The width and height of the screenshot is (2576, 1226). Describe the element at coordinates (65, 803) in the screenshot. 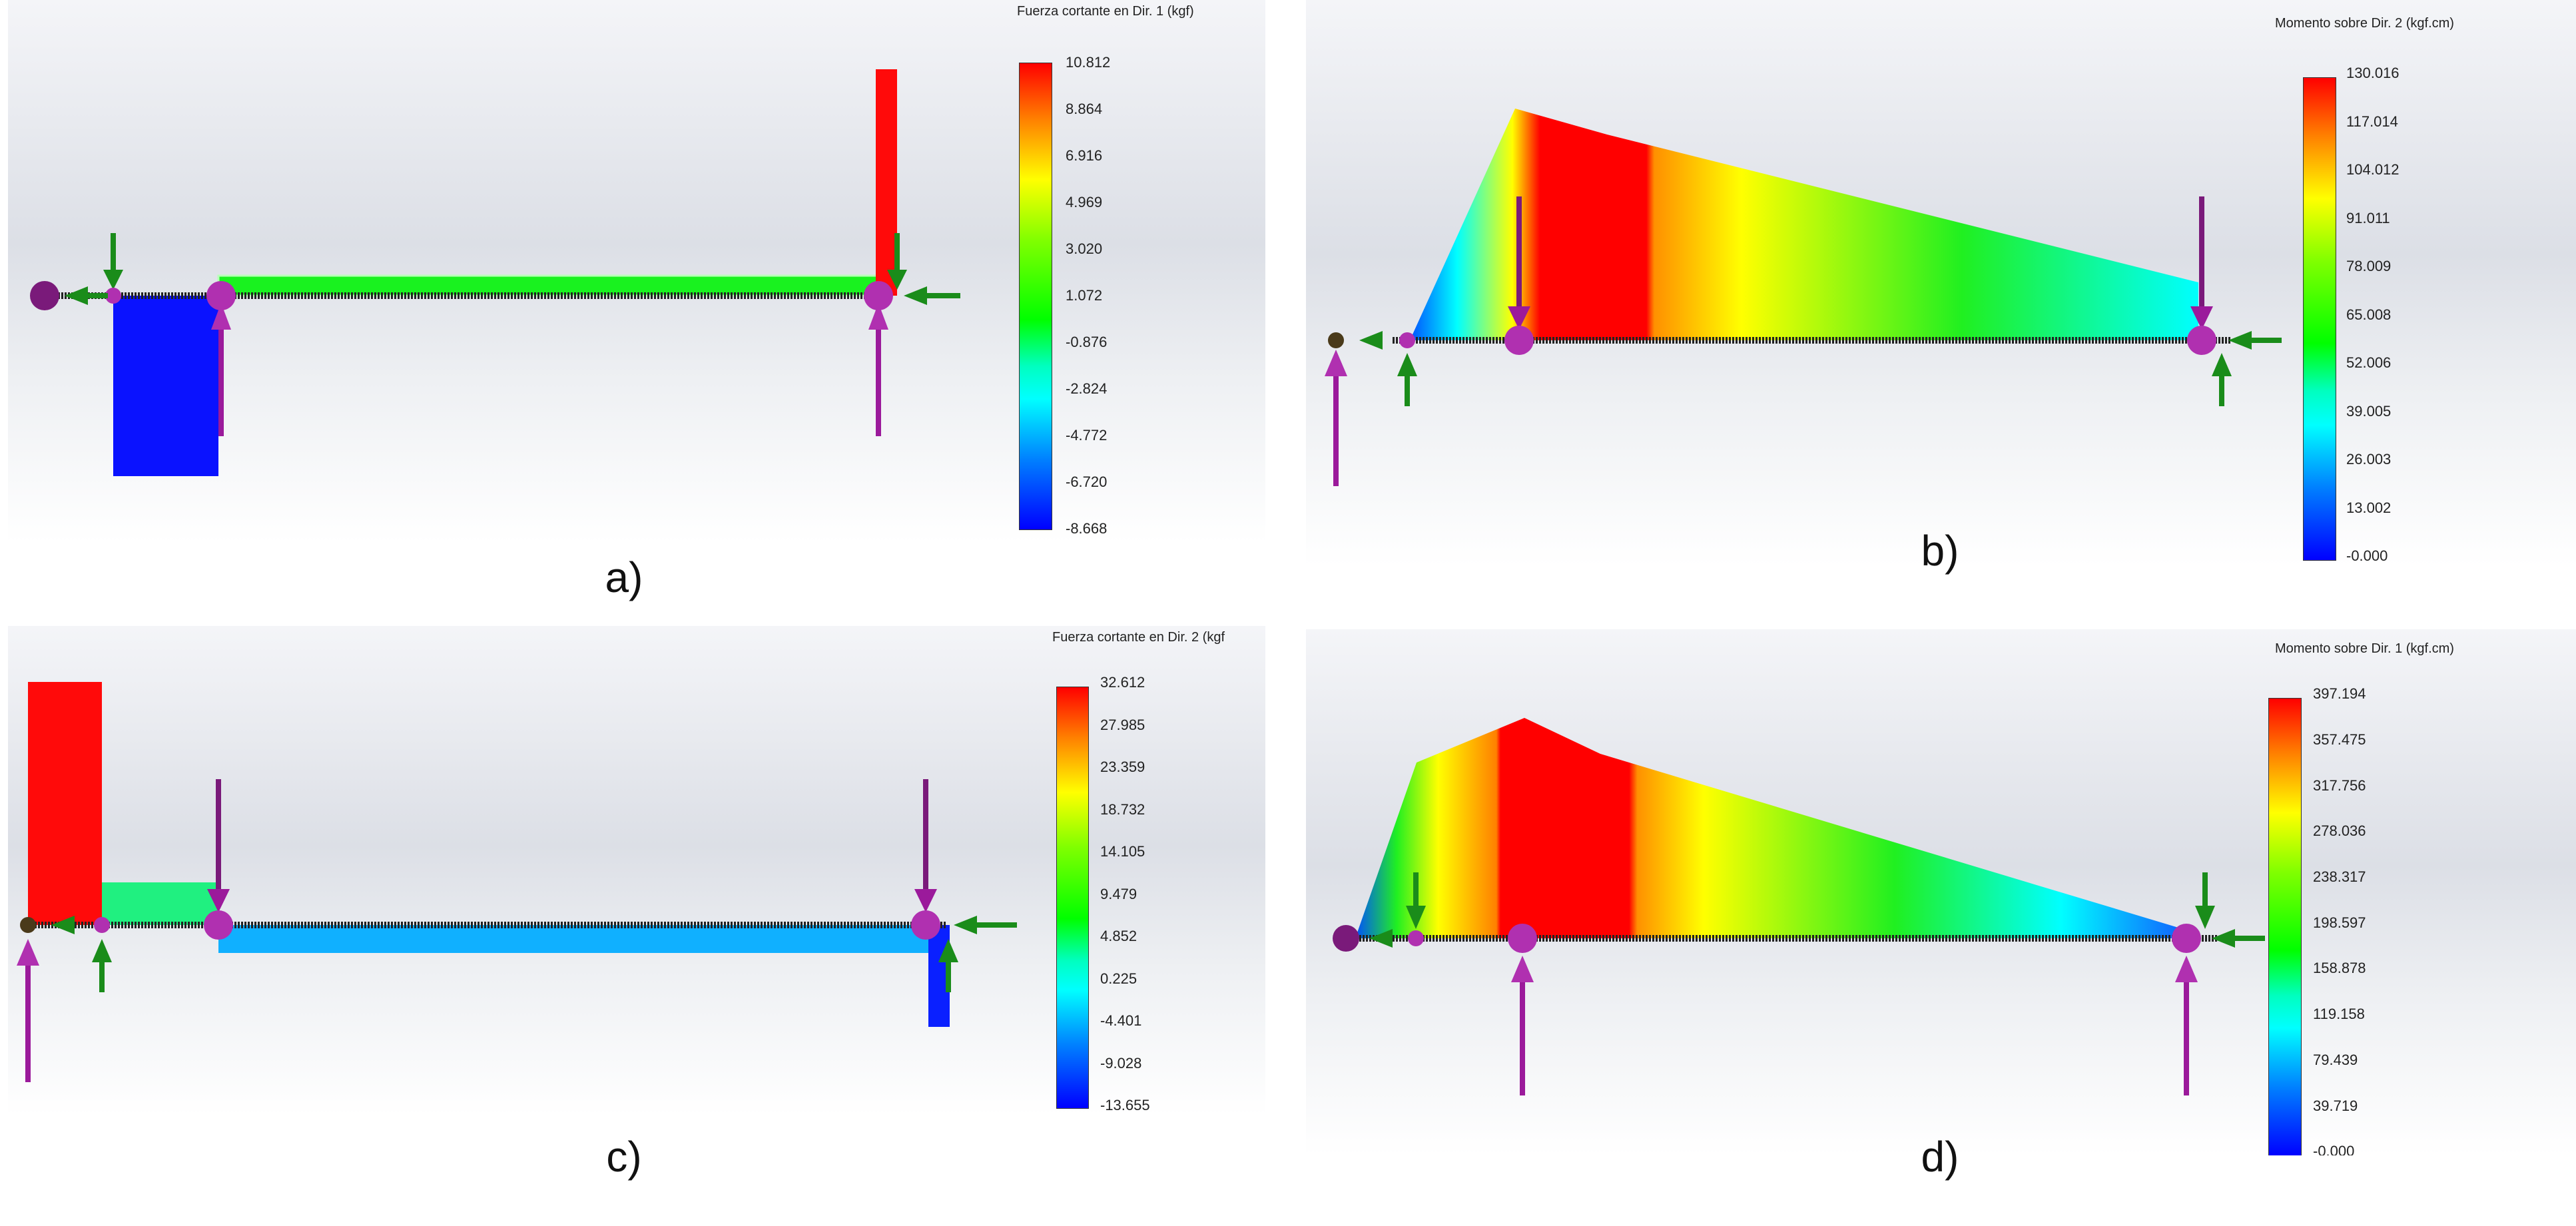

I see `shear-block-max` at that location.